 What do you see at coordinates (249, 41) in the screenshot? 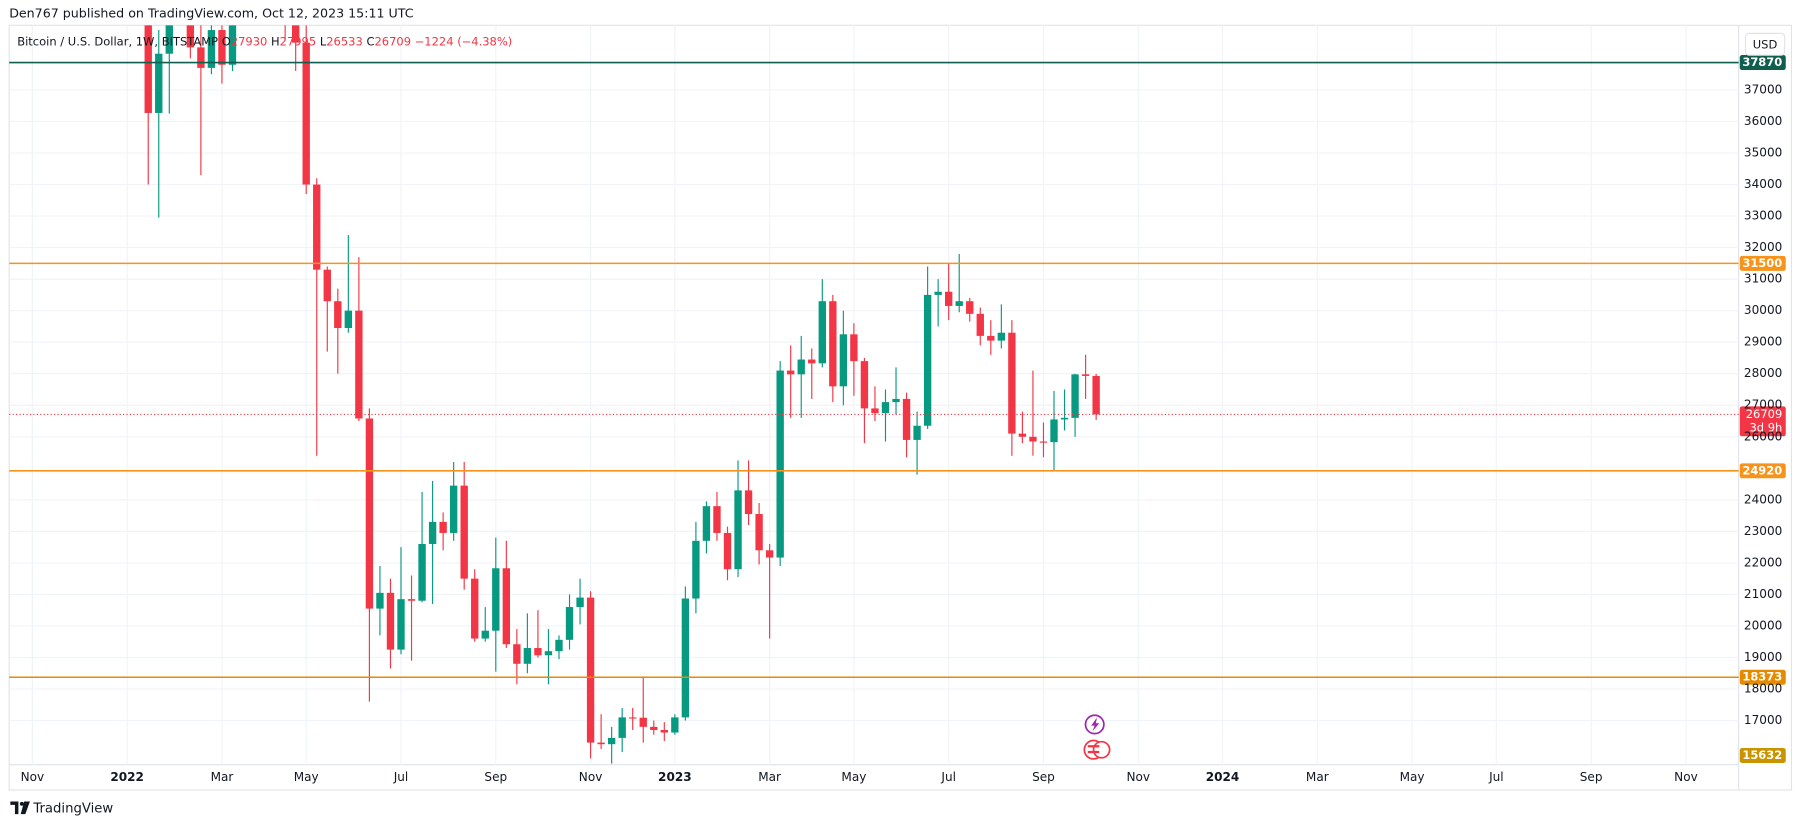
I see `legend-value: 27930` at bounding box center [249, 41].